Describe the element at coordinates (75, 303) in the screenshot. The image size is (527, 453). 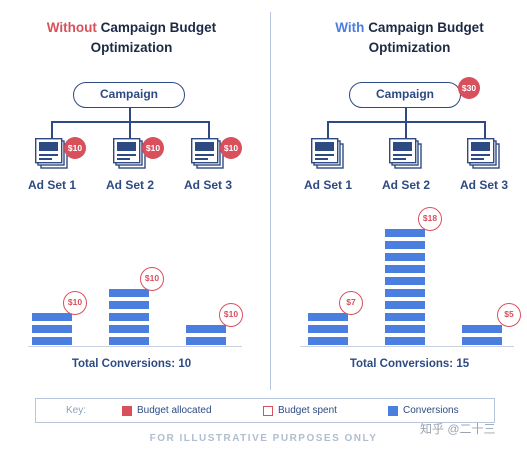
I see `left-bar-1-spent-badge: $10` at that location.